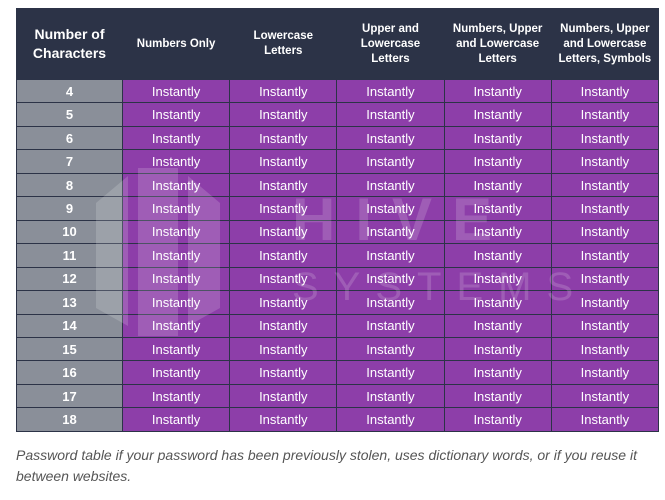 Image resolution: width=665 pixels, height=500 pixels. Describe the element at coordinates (69, 302) in the screenshot. I see `character-count-cell: 13` at that location.